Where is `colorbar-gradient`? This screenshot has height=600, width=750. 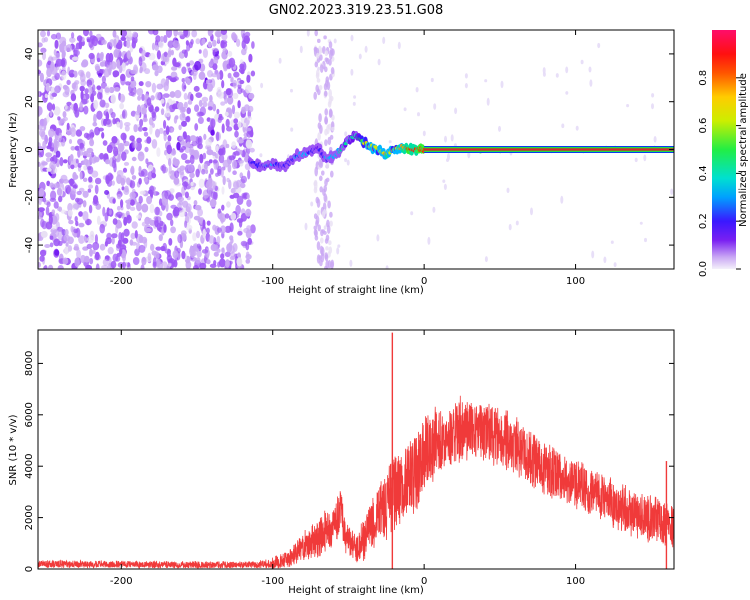 colorbar-gradient is located at coordinates (724, 149).